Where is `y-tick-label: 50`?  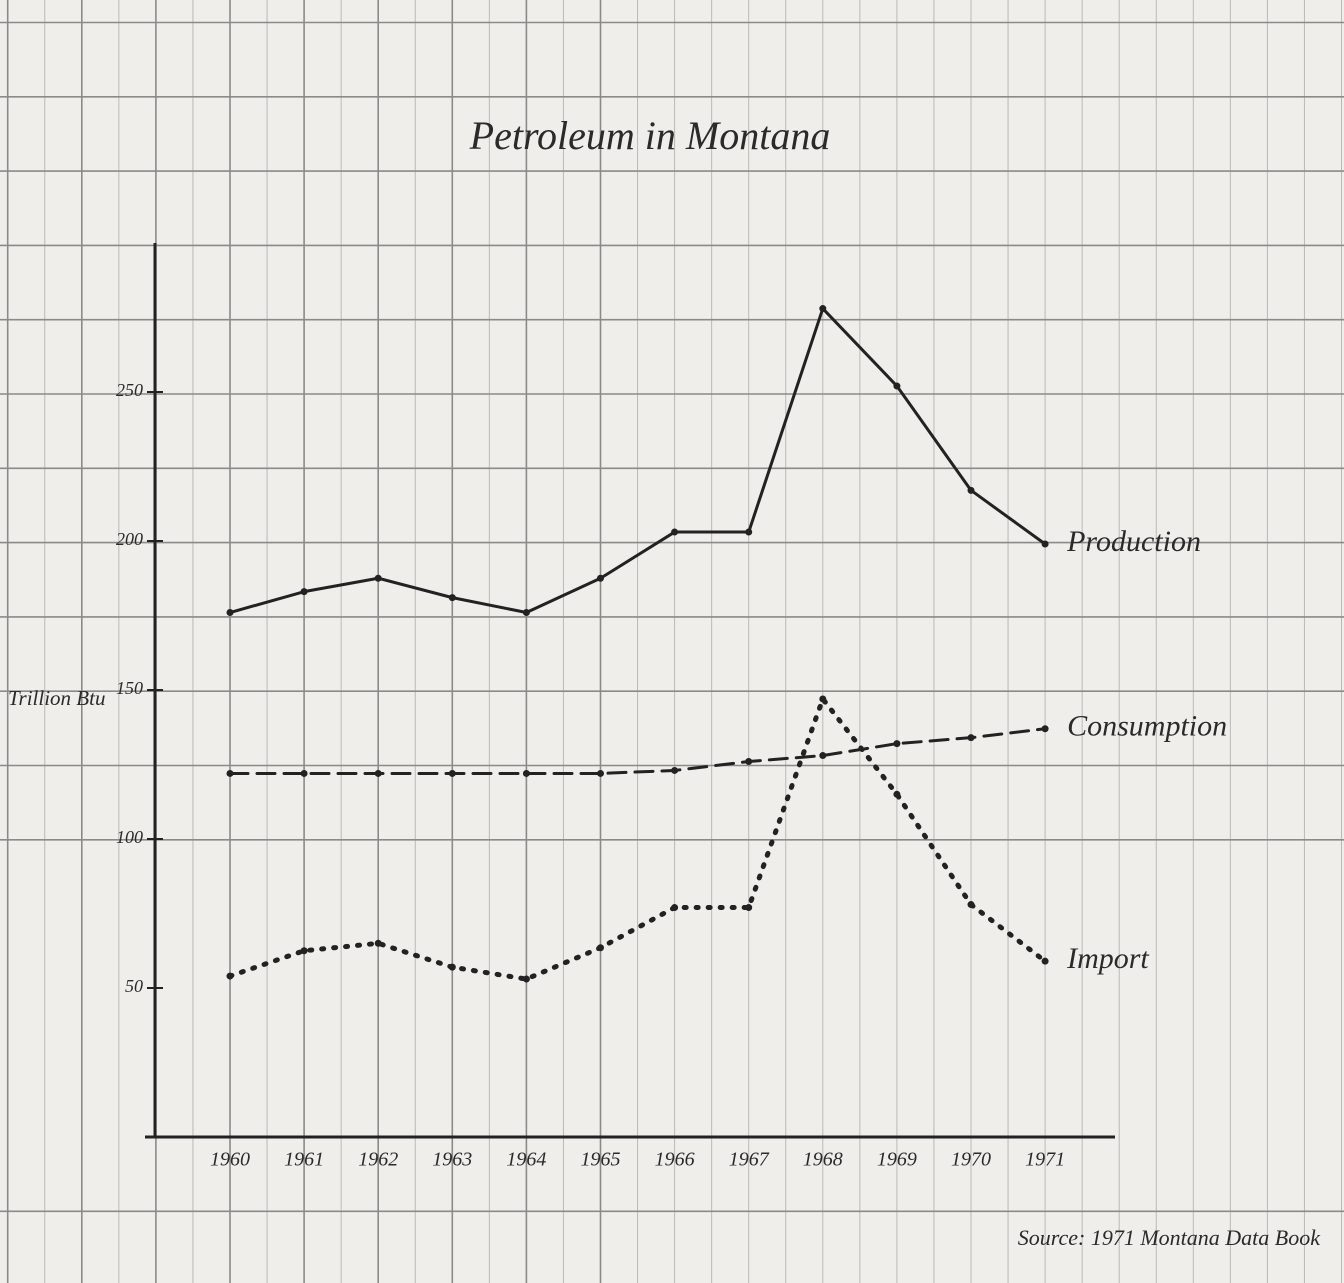 y-tick-label: 50 is located at coordinates (134, 986).